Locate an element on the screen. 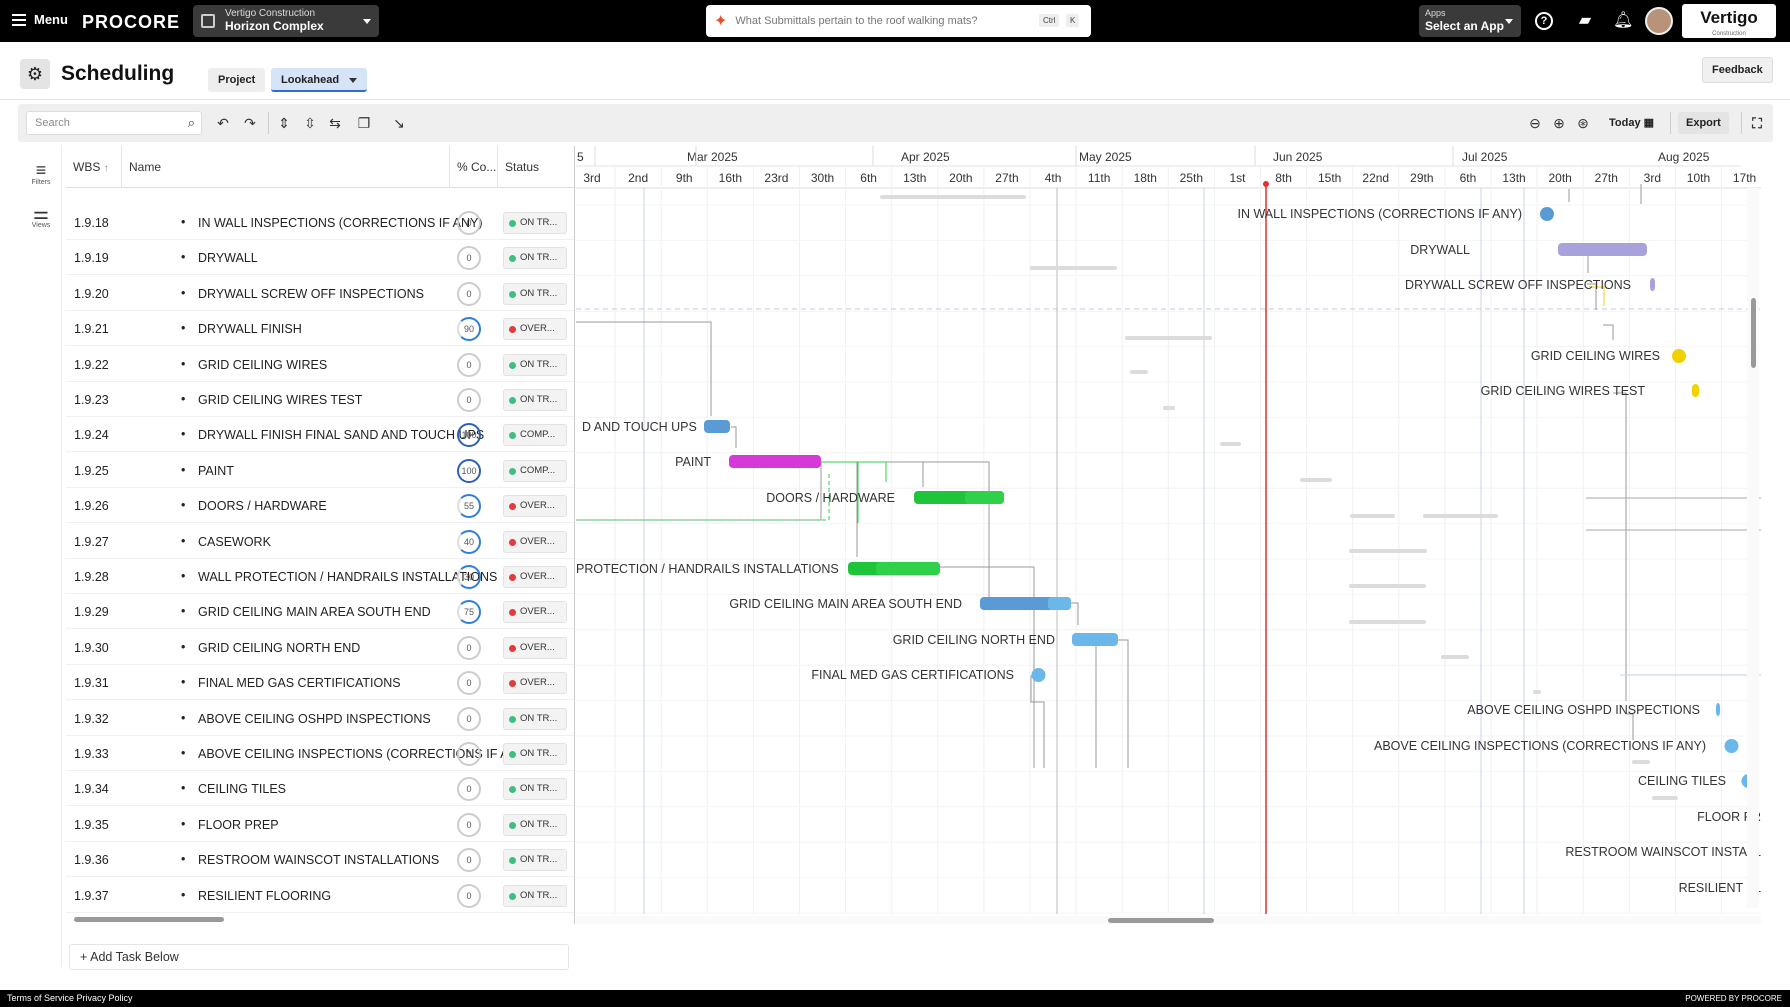 The image size is (1790, 1007). feedback-button: Feedback is located at coordinates (1737, 70).